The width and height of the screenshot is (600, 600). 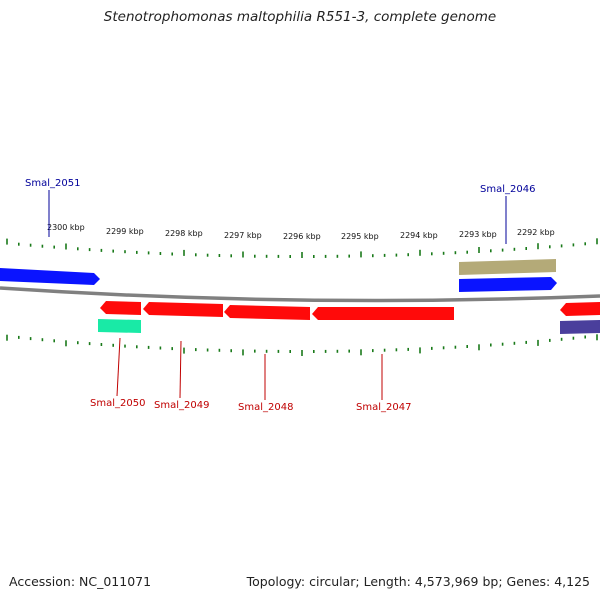 What do you see at coordinates (80, 581) in the screenshot?
I see `accession-text: Accession: NC_011071` at bounding box center [80, 581].